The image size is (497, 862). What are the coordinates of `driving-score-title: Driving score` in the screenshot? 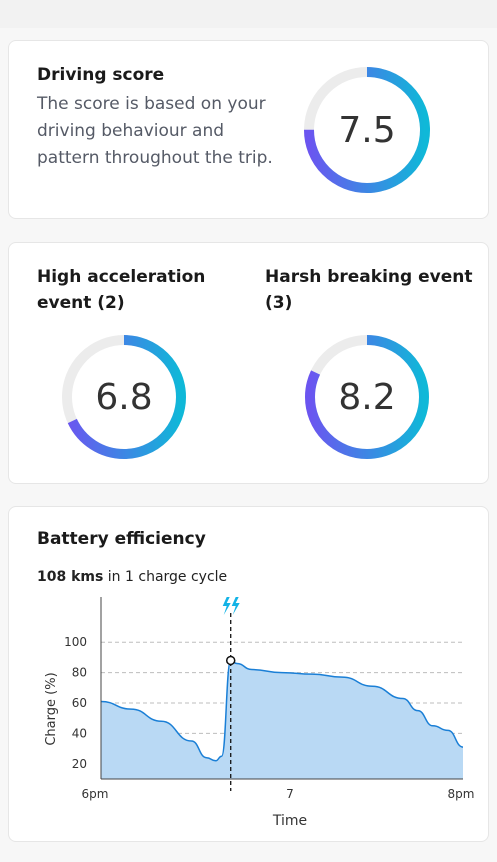 It's located at (101, 75).